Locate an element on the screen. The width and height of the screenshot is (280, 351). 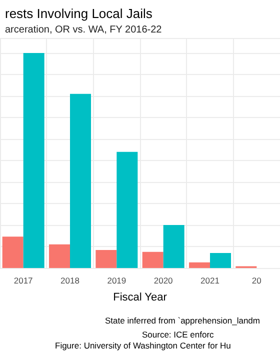
x-tick-label: 2020 is located at coordinates (164, 281).